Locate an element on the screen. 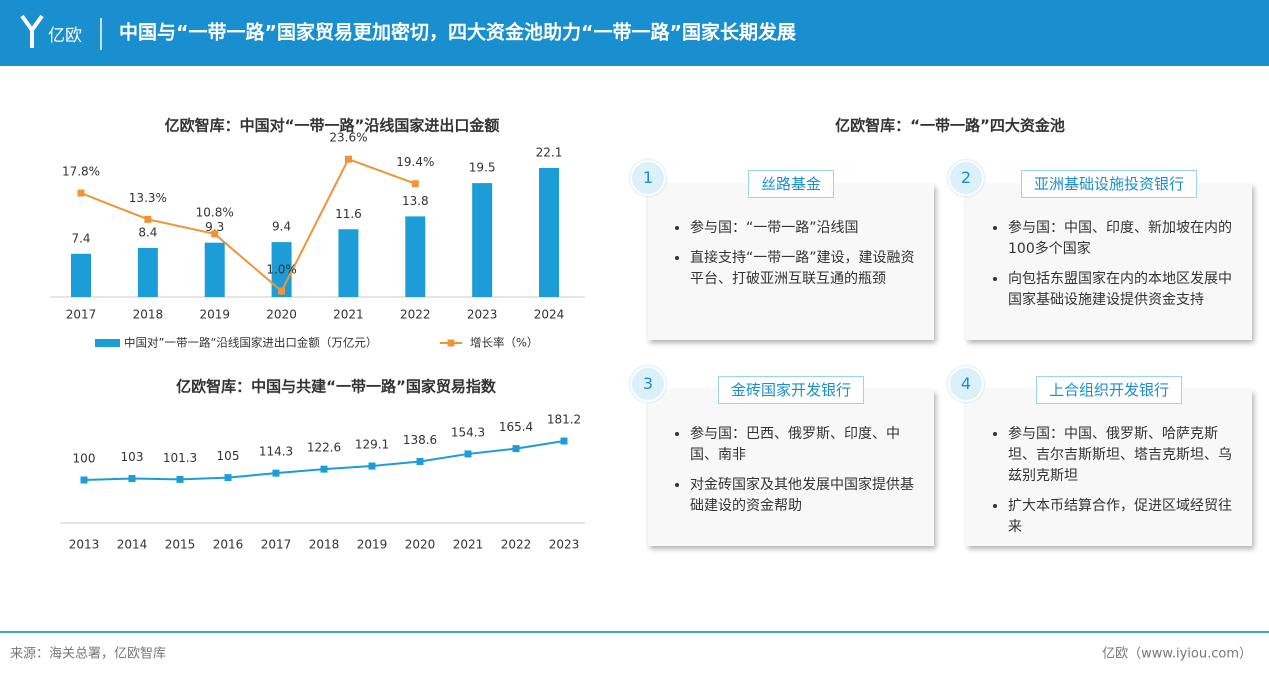 This screenshot has height=676, width=1269. x-tick-label: 2015 is located at coordinates (180, 545).